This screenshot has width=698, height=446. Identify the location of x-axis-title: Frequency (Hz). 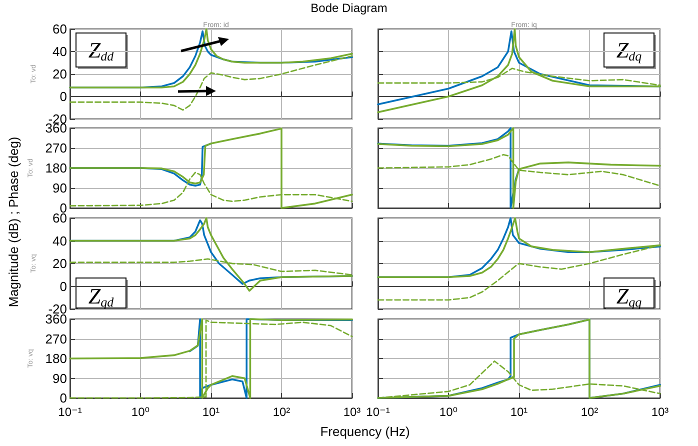
(365, 431).